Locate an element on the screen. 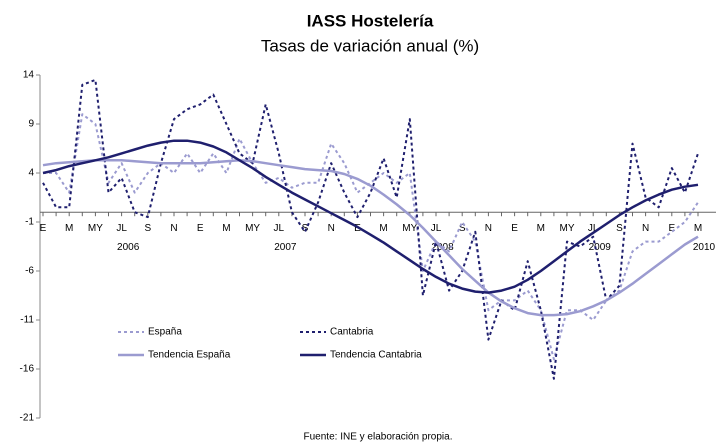  legend-label: Cantabria is located at coordinates (352, 332).